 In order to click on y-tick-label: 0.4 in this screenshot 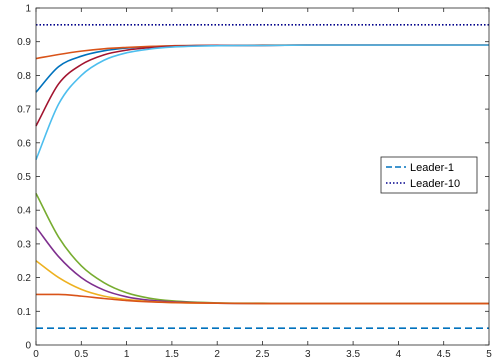, I will do `click(24, 211)`.